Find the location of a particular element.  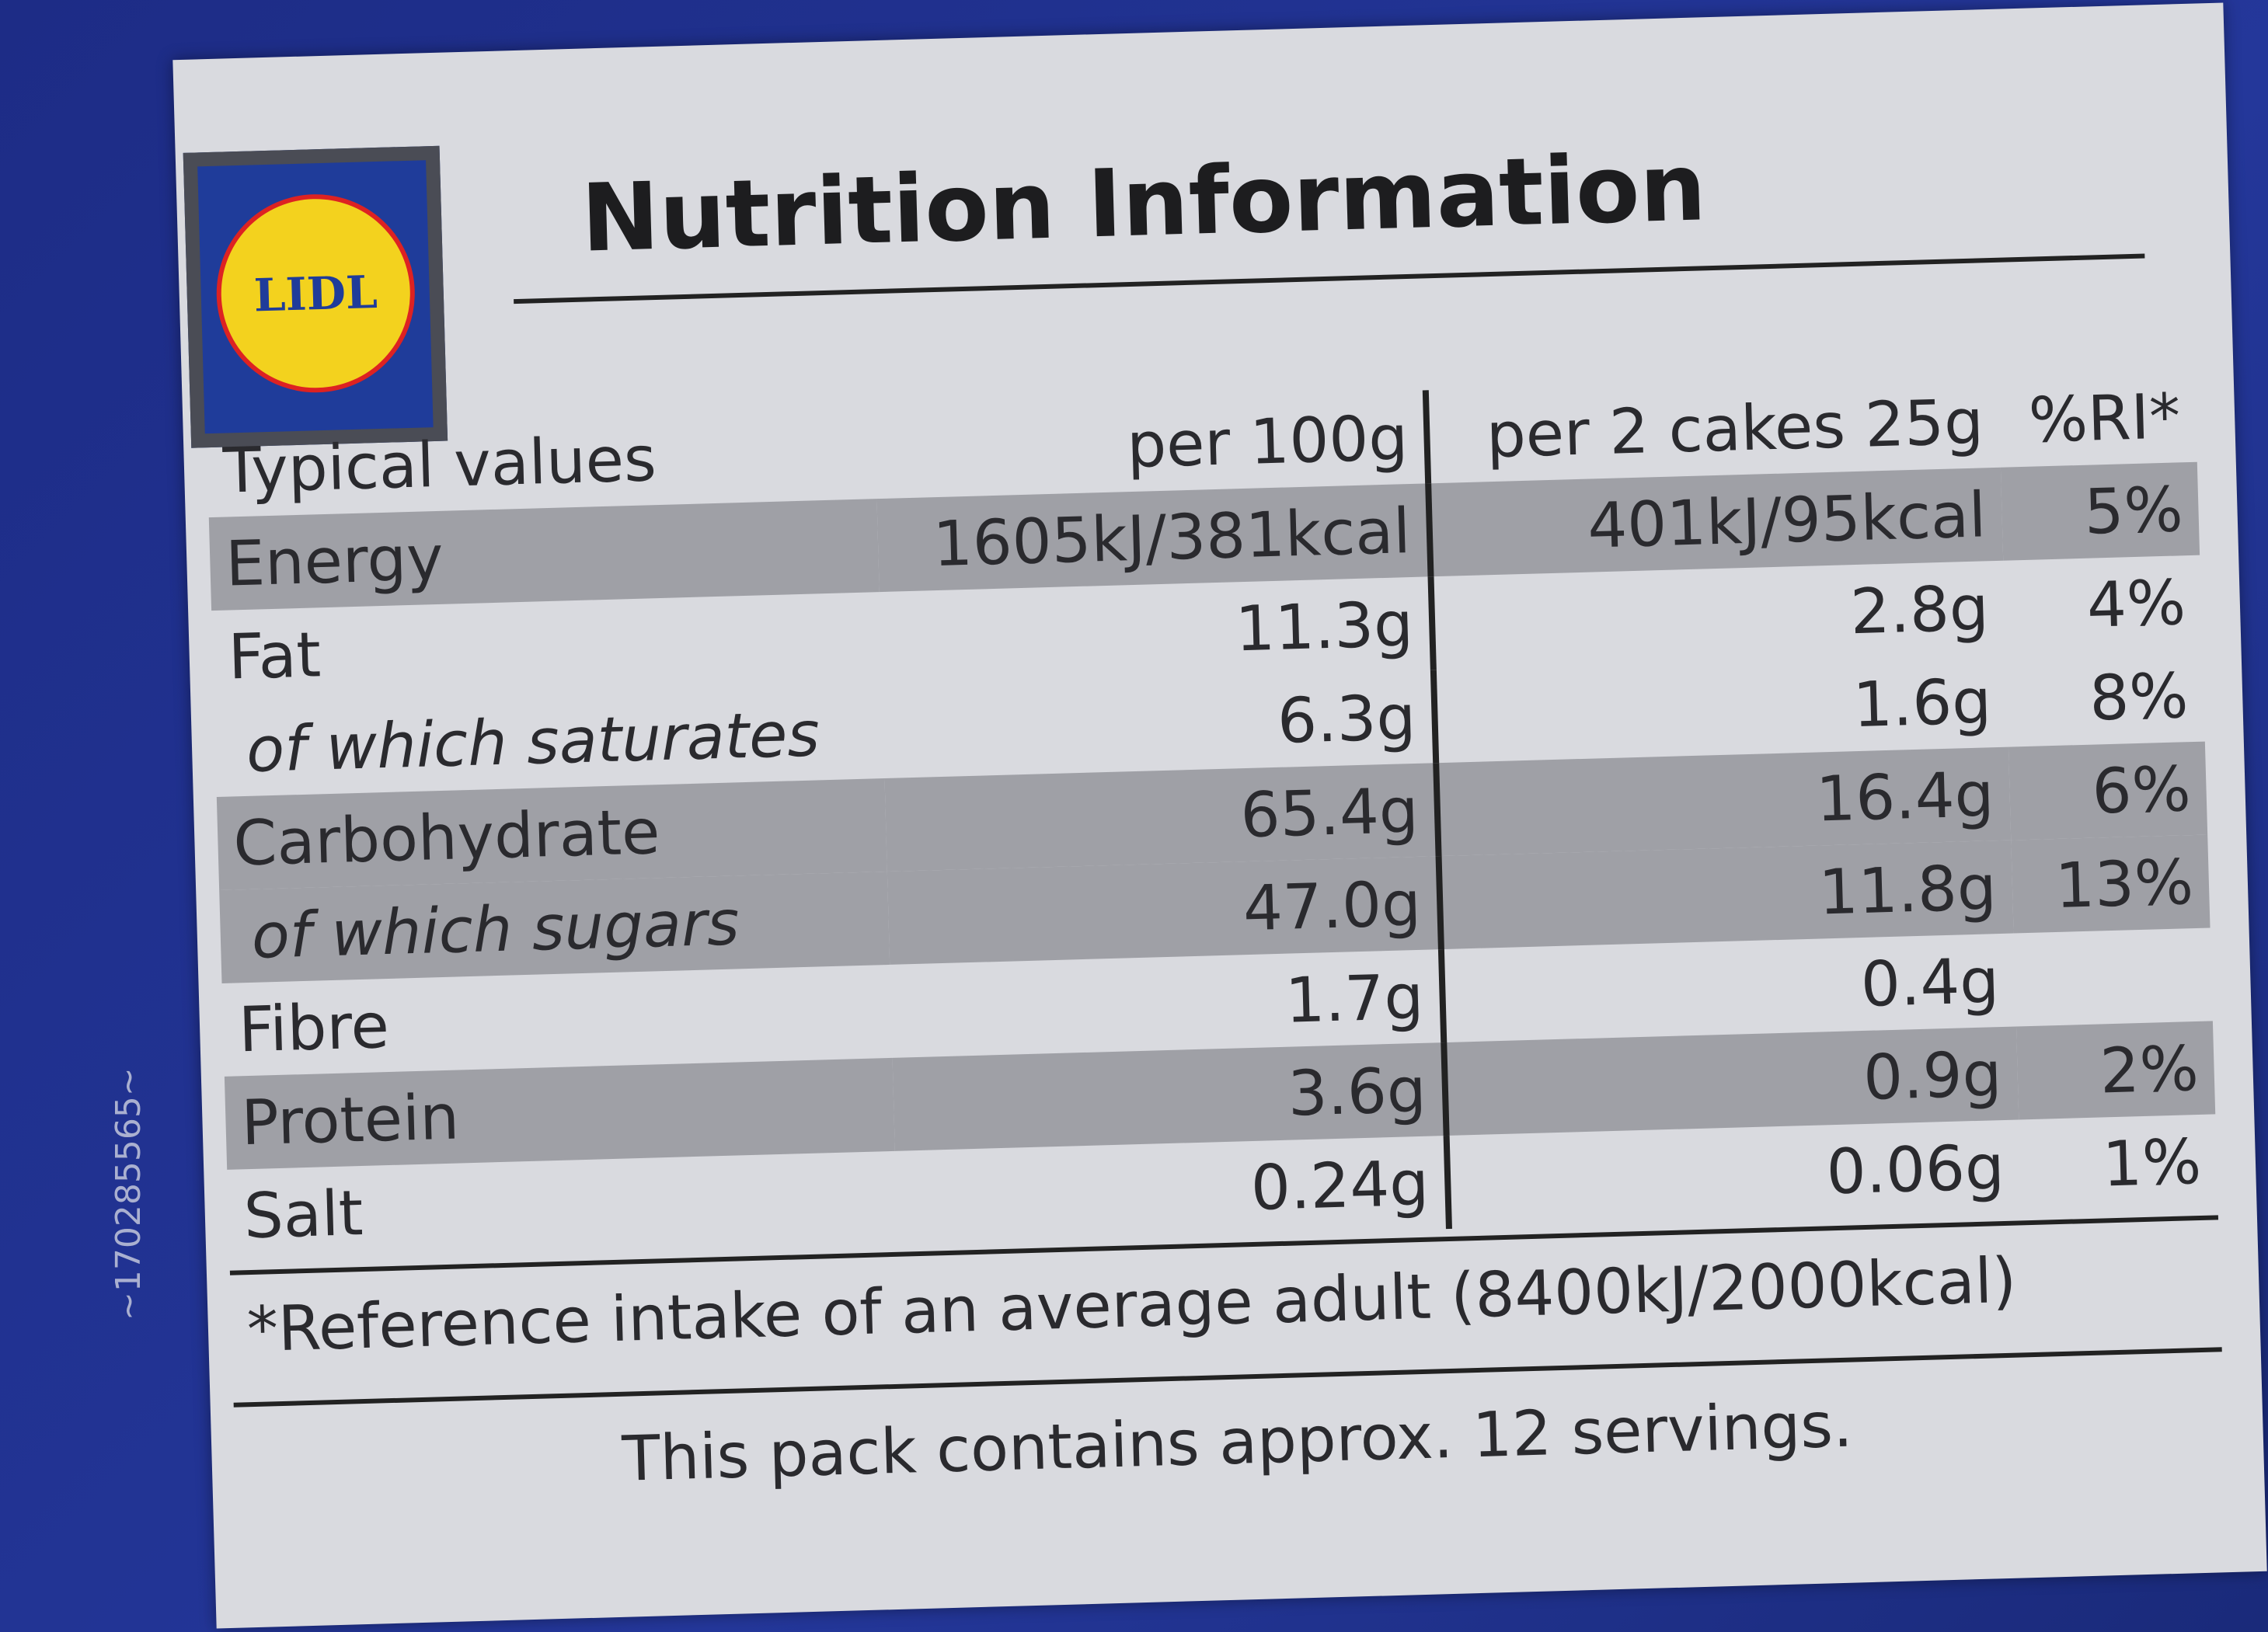

column-header: per 2 cakes 25g is located at coordinates (1735, 428).